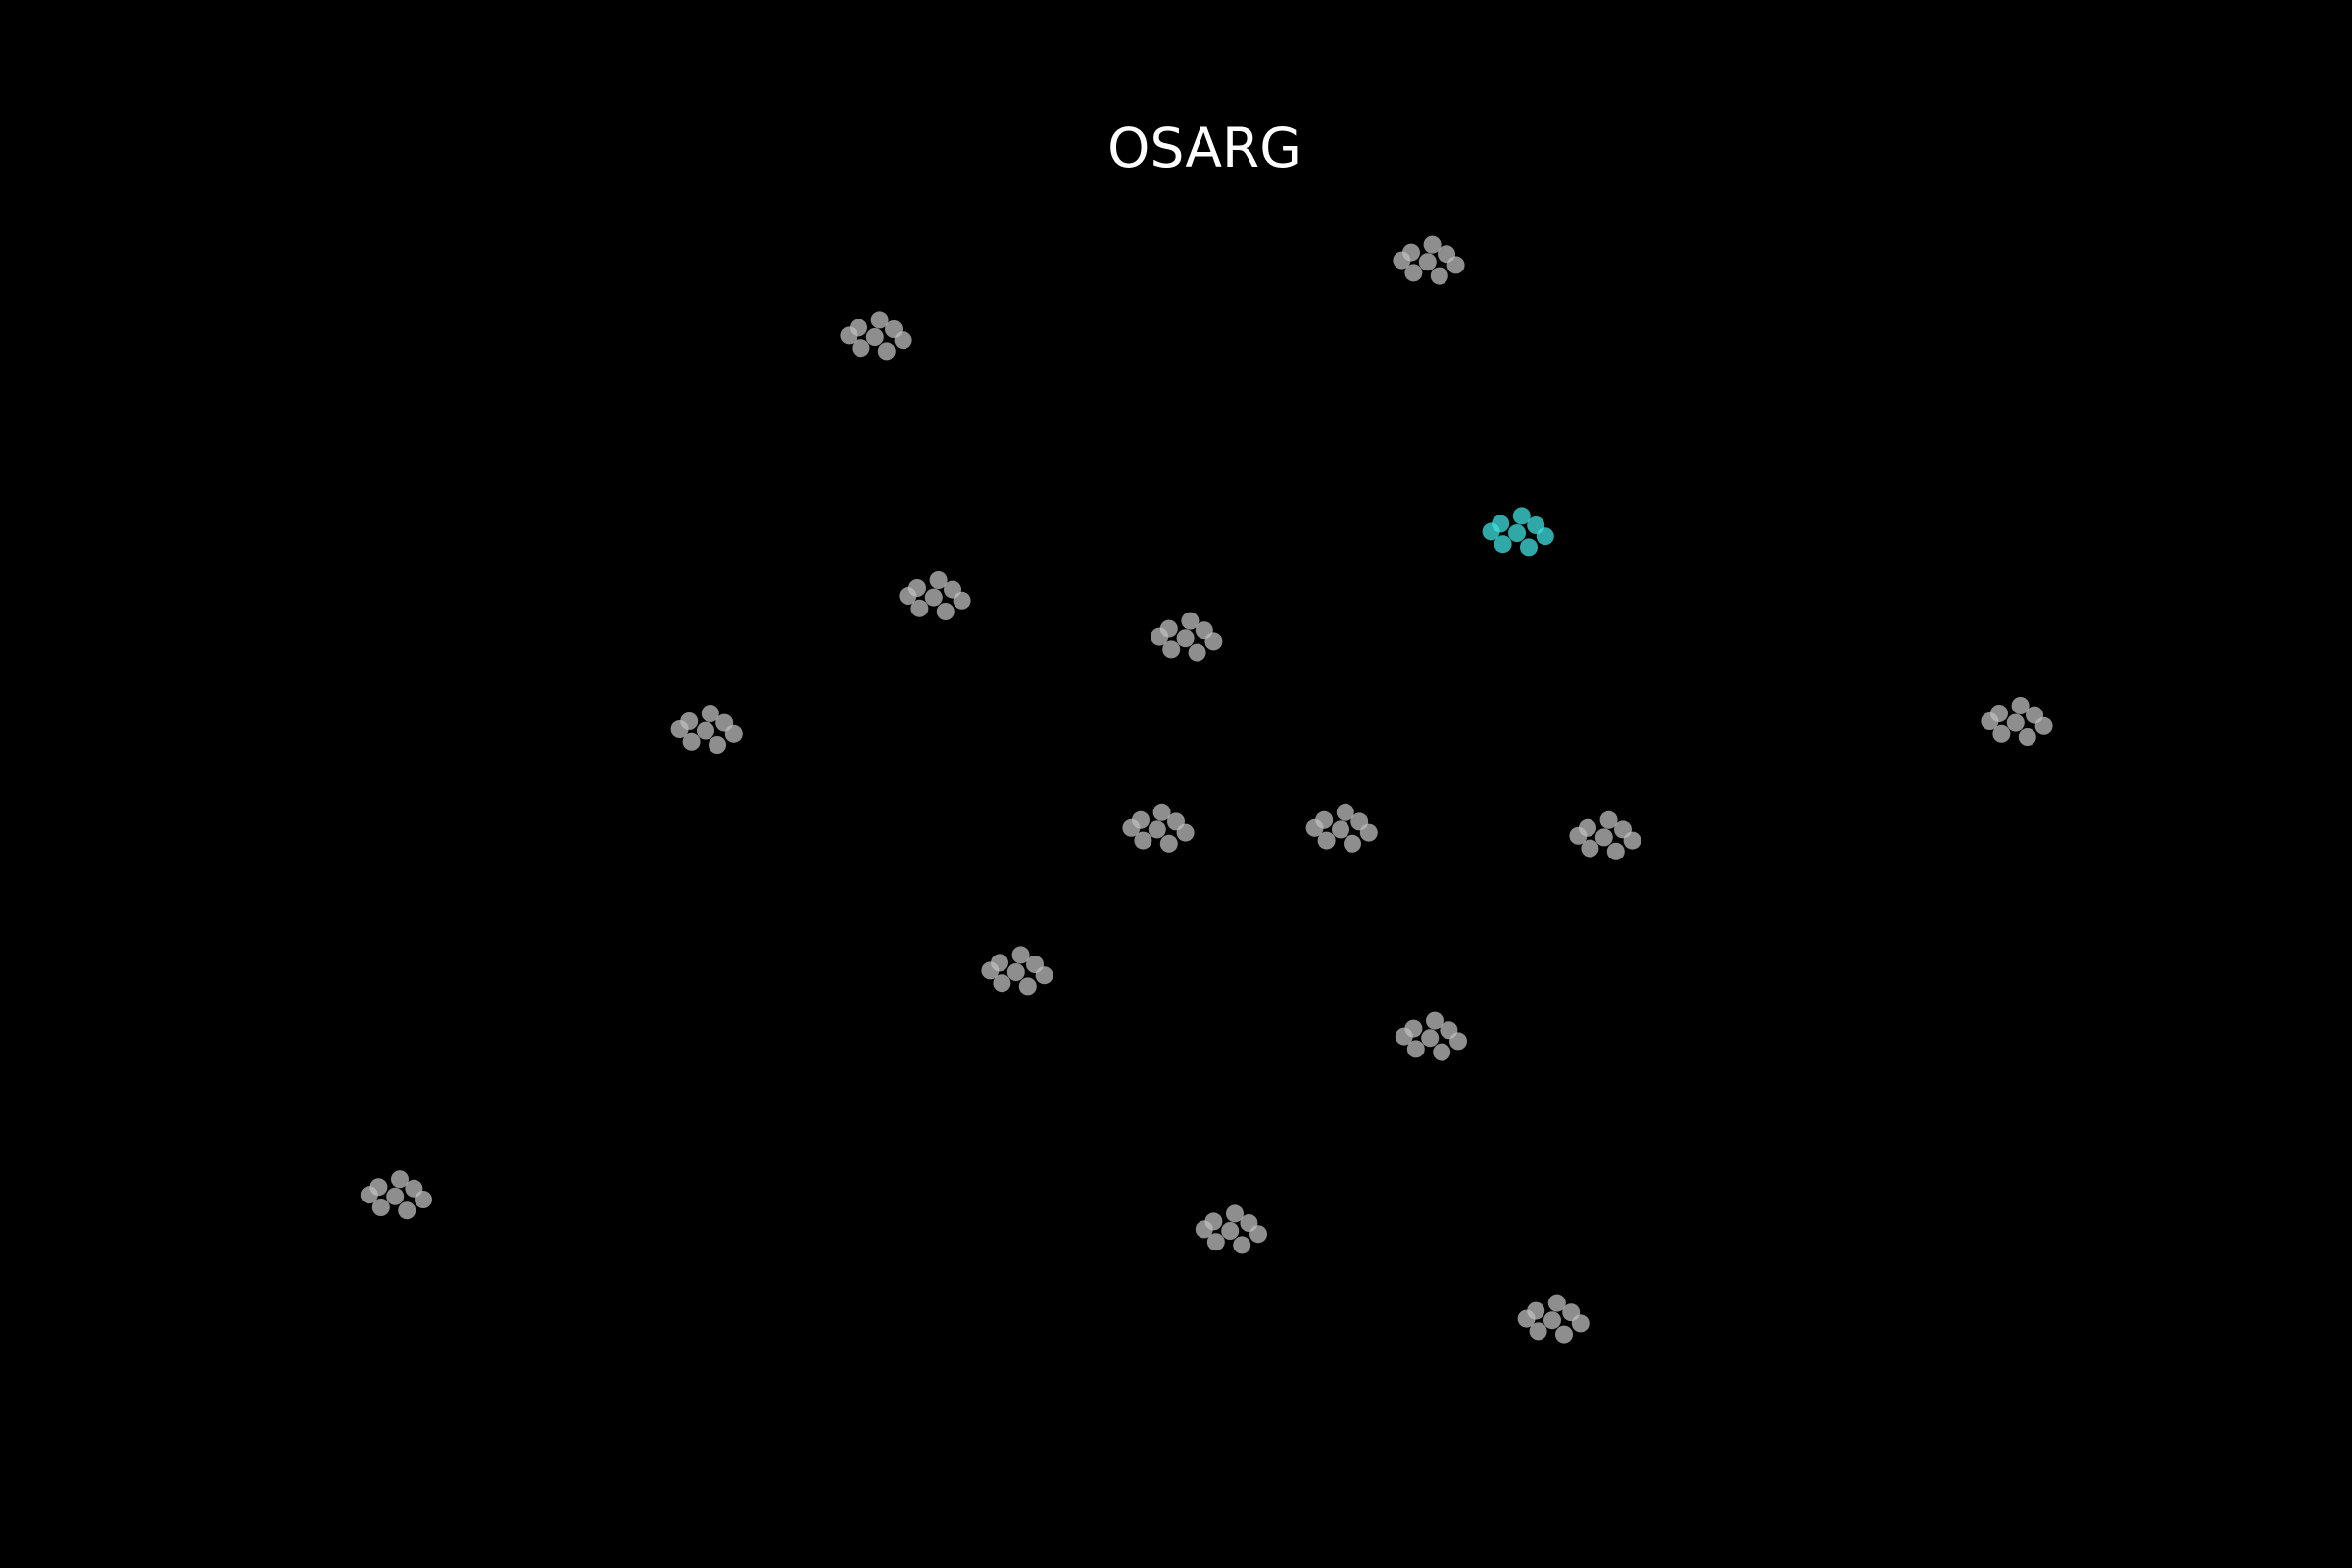 The width and height of the screenshot is (2352, 1568). What do you see at coordinates (1204, 148) in the screenshot?
I see `chart-title: OSARG` at bounding box center [1204, 148].